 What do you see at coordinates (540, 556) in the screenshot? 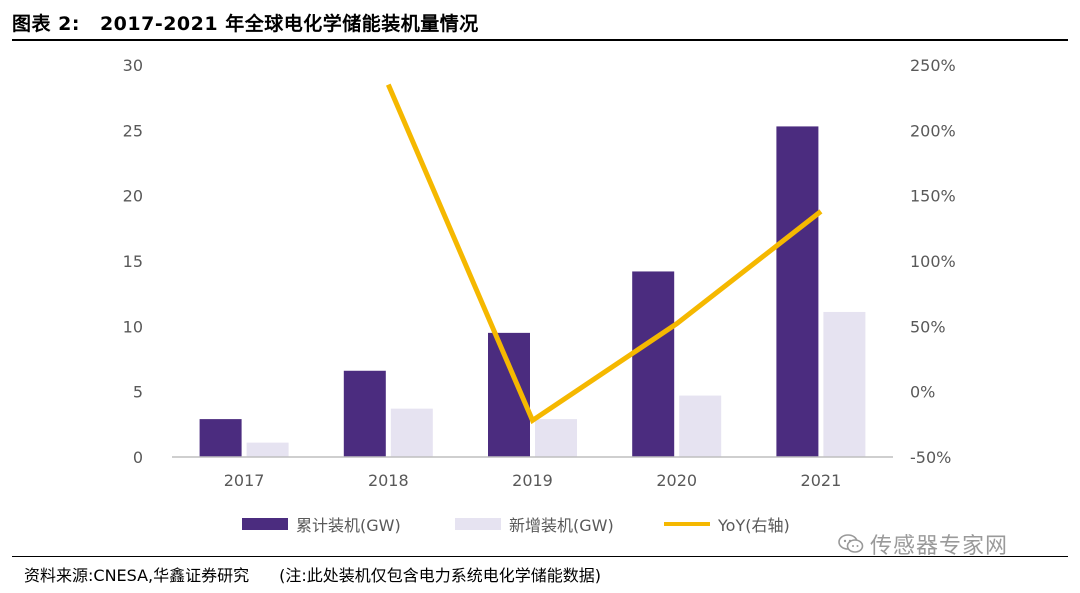
I see `bottom-rule` at bounding box center [540, 556].